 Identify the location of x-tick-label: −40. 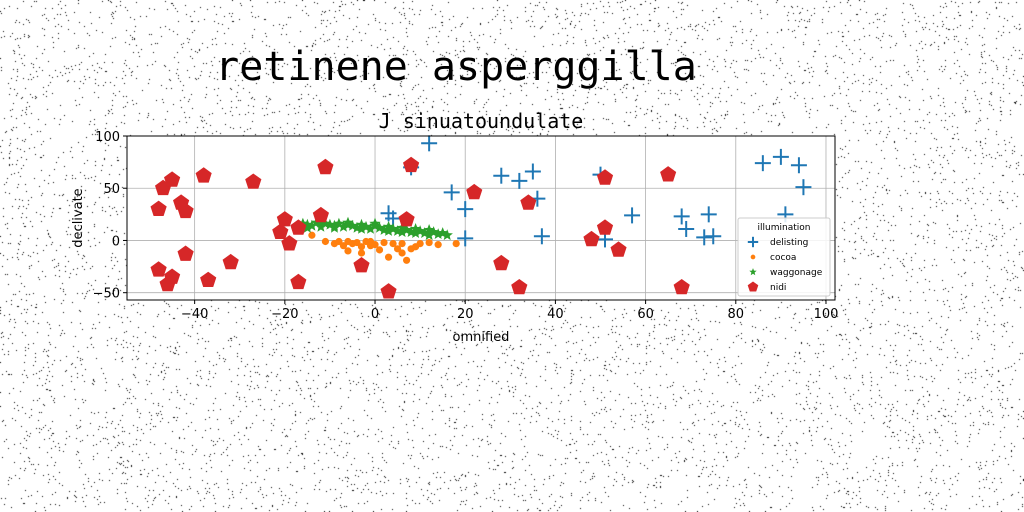
(194, 314).